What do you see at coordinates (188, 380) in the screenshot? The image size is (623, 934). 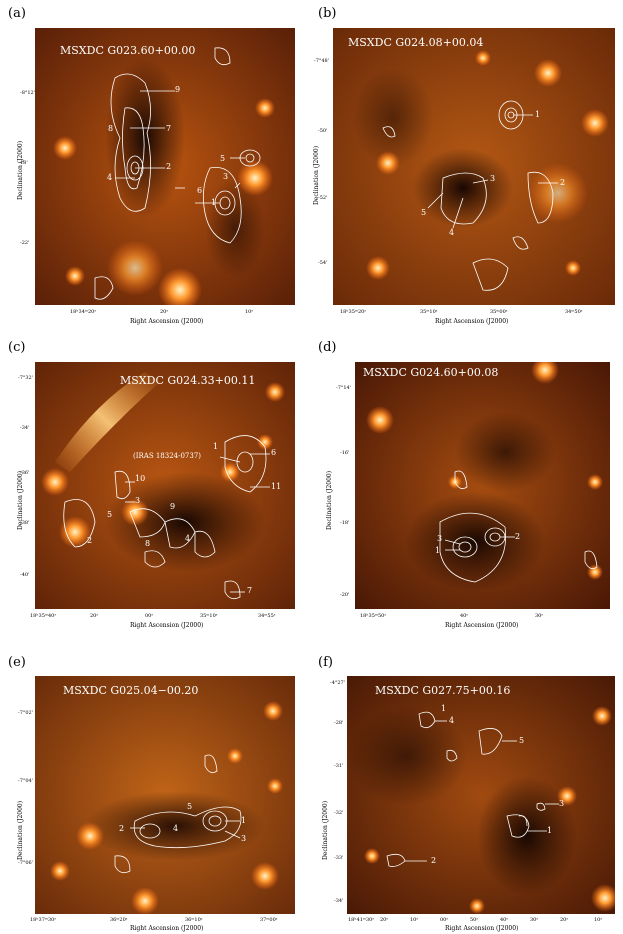 I see `panel-title-c: MSXDC G024.33+00.11` at bounding box center [188, 380].